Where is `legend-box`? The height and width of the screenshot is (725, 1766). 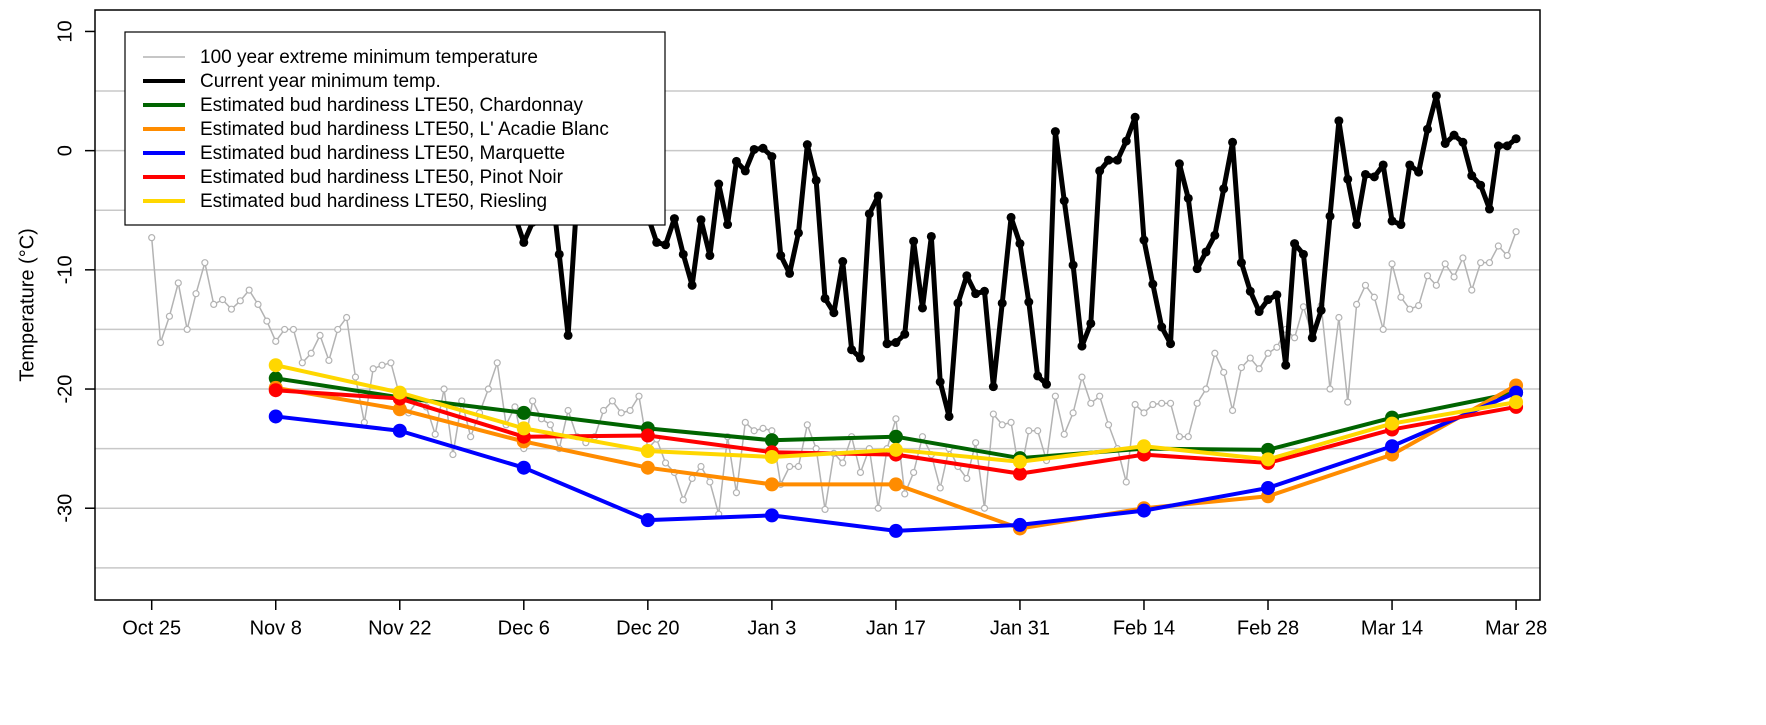
legend-box is located at coordinates (395, 128).